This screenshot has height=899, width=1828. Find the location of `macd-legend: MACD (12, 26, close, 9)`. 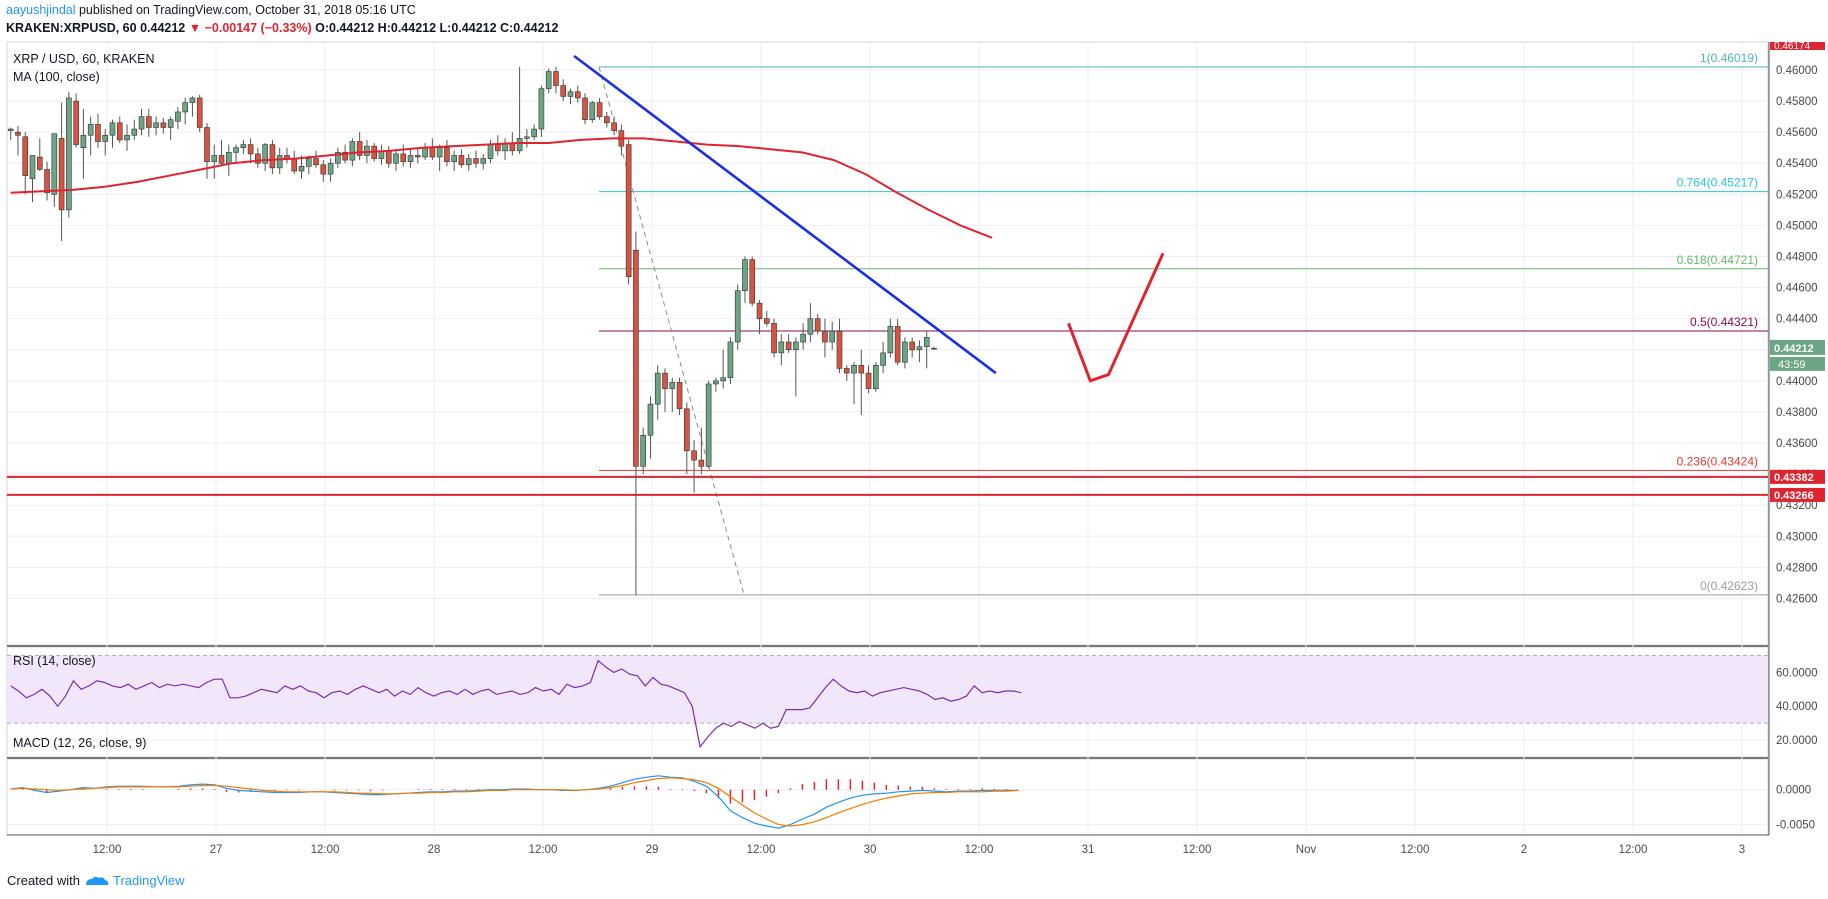

macd-legend: MACD (12, 26, close, 9) is located at coordinates (80, 743).